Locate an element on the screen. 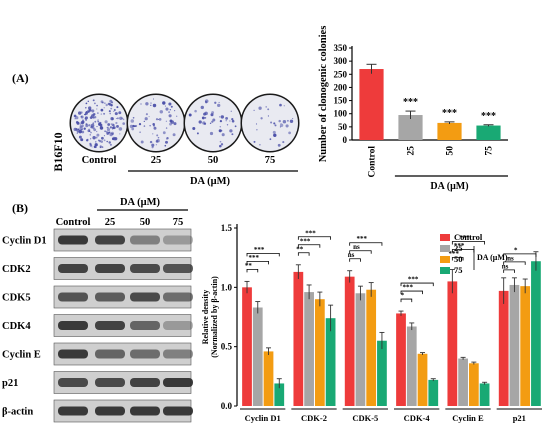 The image size is (550, 434). colony-x-axis-label: DA (μM) is located at coordinates (449, 186).